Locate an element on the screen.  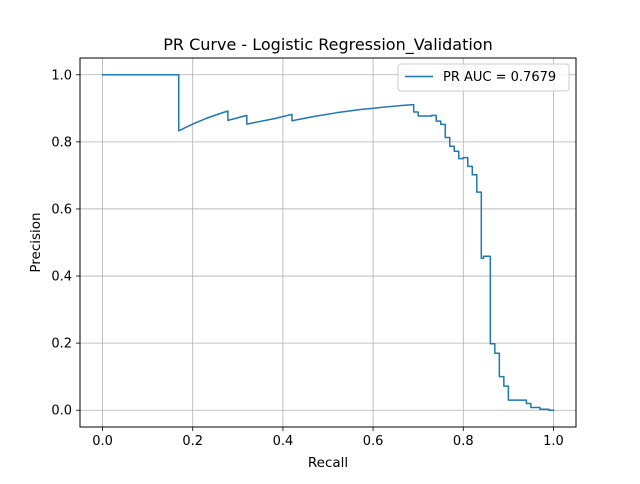
legend-box is located at coordinates (483, 77).